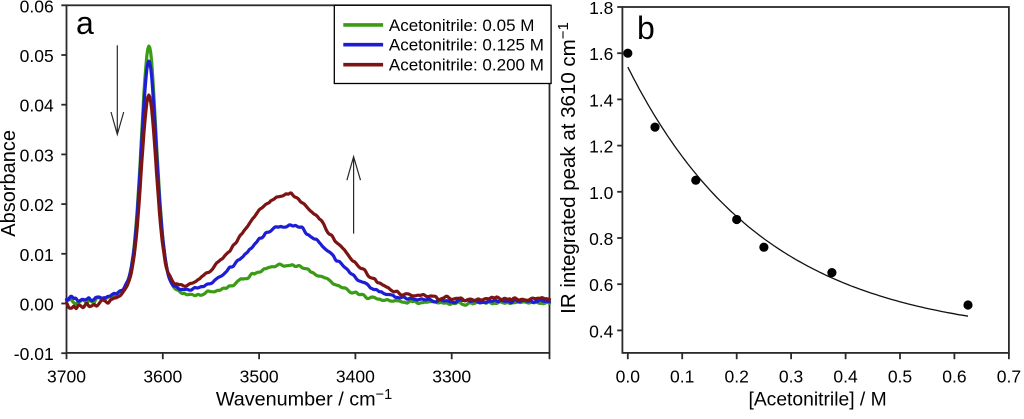  Describe the element at coordinates (601, 9) in the screenshot. I see `svg-text: 1.8` at that location.